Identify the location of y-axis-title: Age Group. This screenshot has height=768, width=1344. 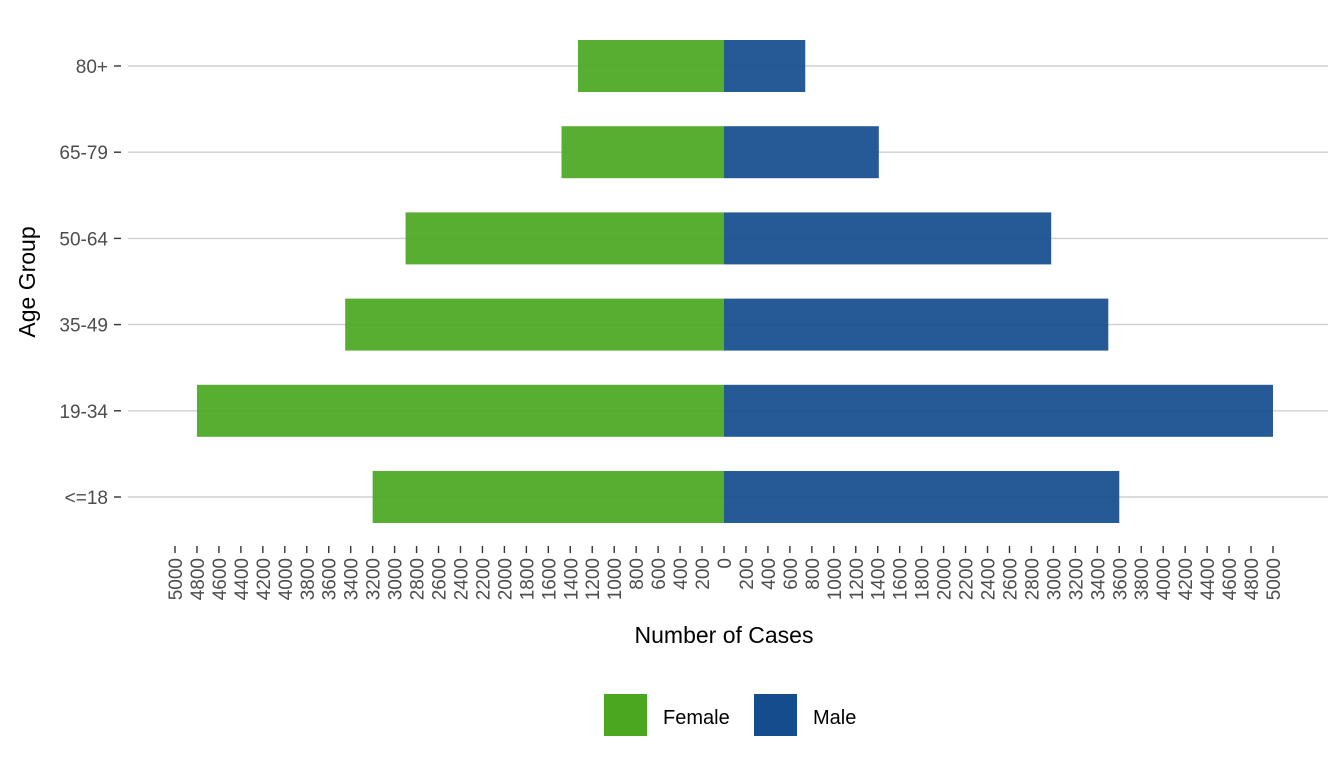
(27, 281).